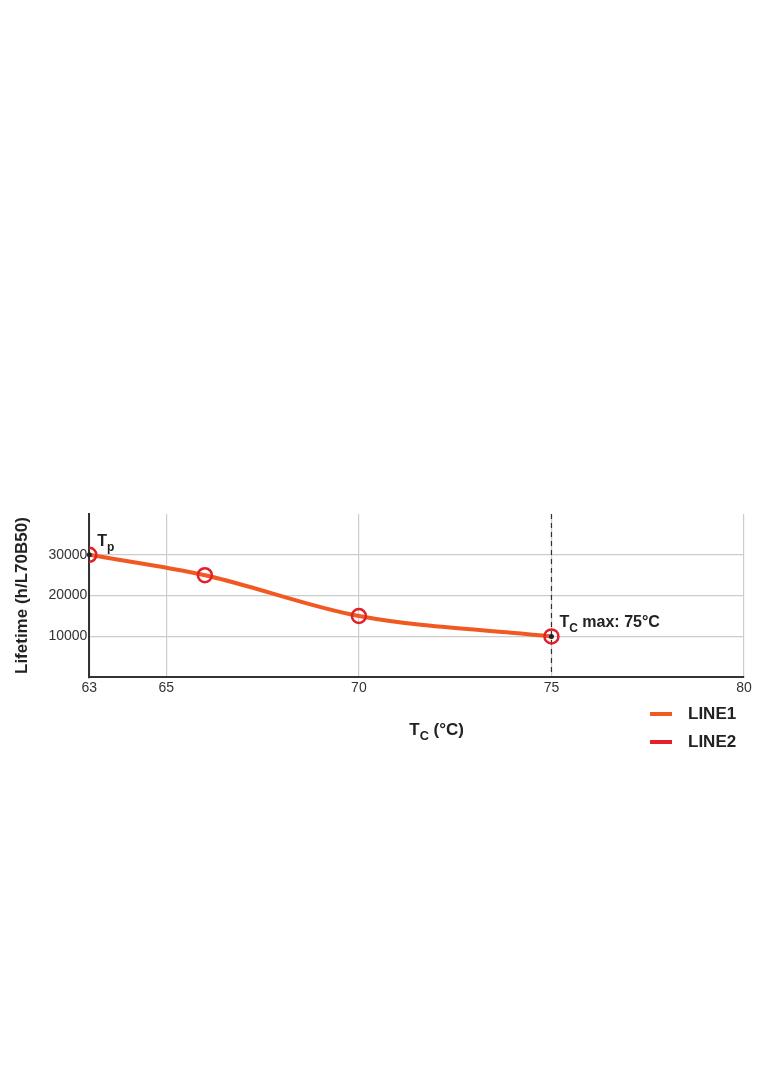  Describe the element at coordinates (89, 687) in the screenshot. I see `x-tick-label: 63` at that location.